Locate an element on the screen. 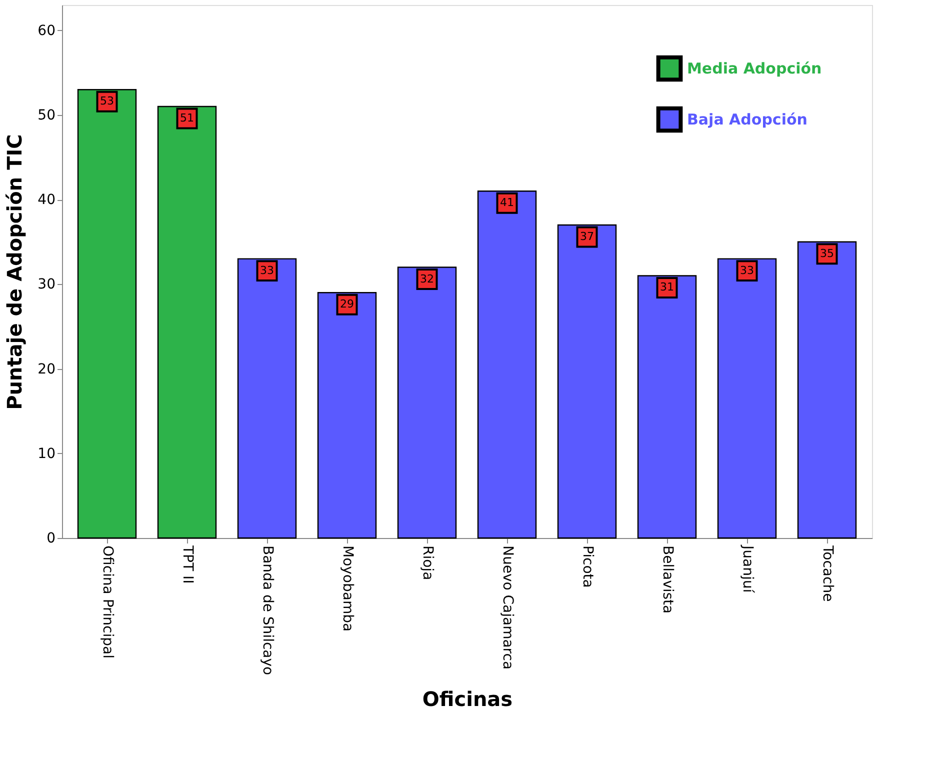 This screenshot has height=767, width=931. data-label: 53 is located at coordinates (107, 101).